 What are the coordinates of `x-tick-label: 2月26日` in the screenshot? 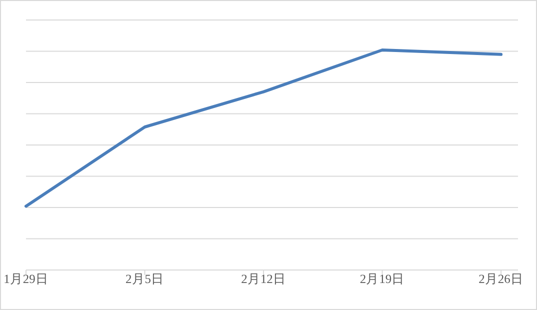 It's located at (501, 279).